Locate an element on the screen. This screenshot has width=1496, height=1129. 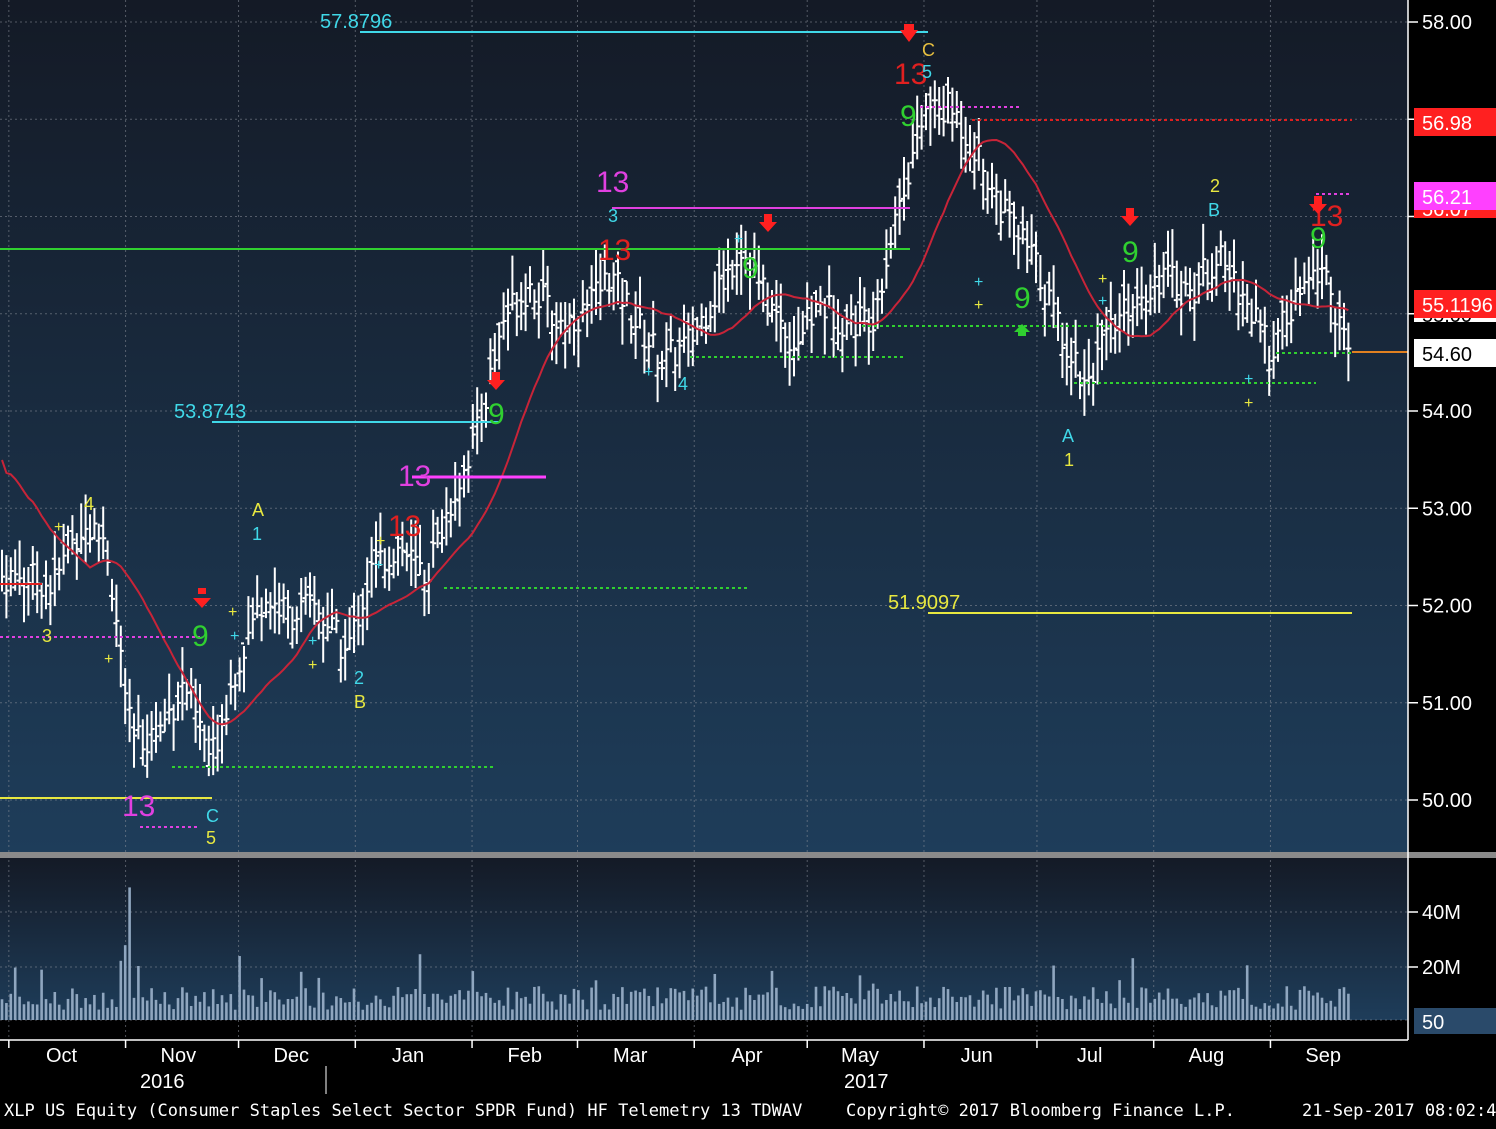
down-arrow-icon is located at coordinates (202, 598).